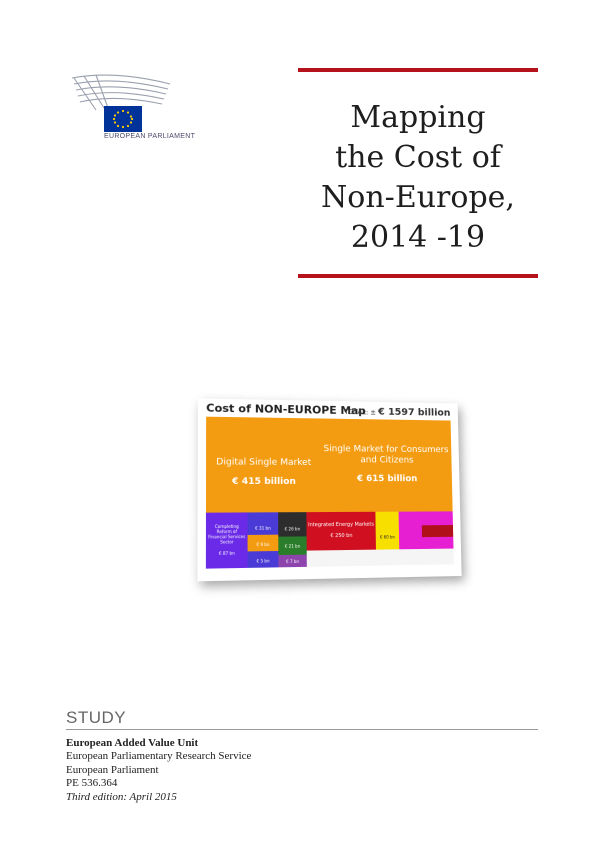 This screenshot has width=600, height=848. I want to click on list-block, so click(380, 557).